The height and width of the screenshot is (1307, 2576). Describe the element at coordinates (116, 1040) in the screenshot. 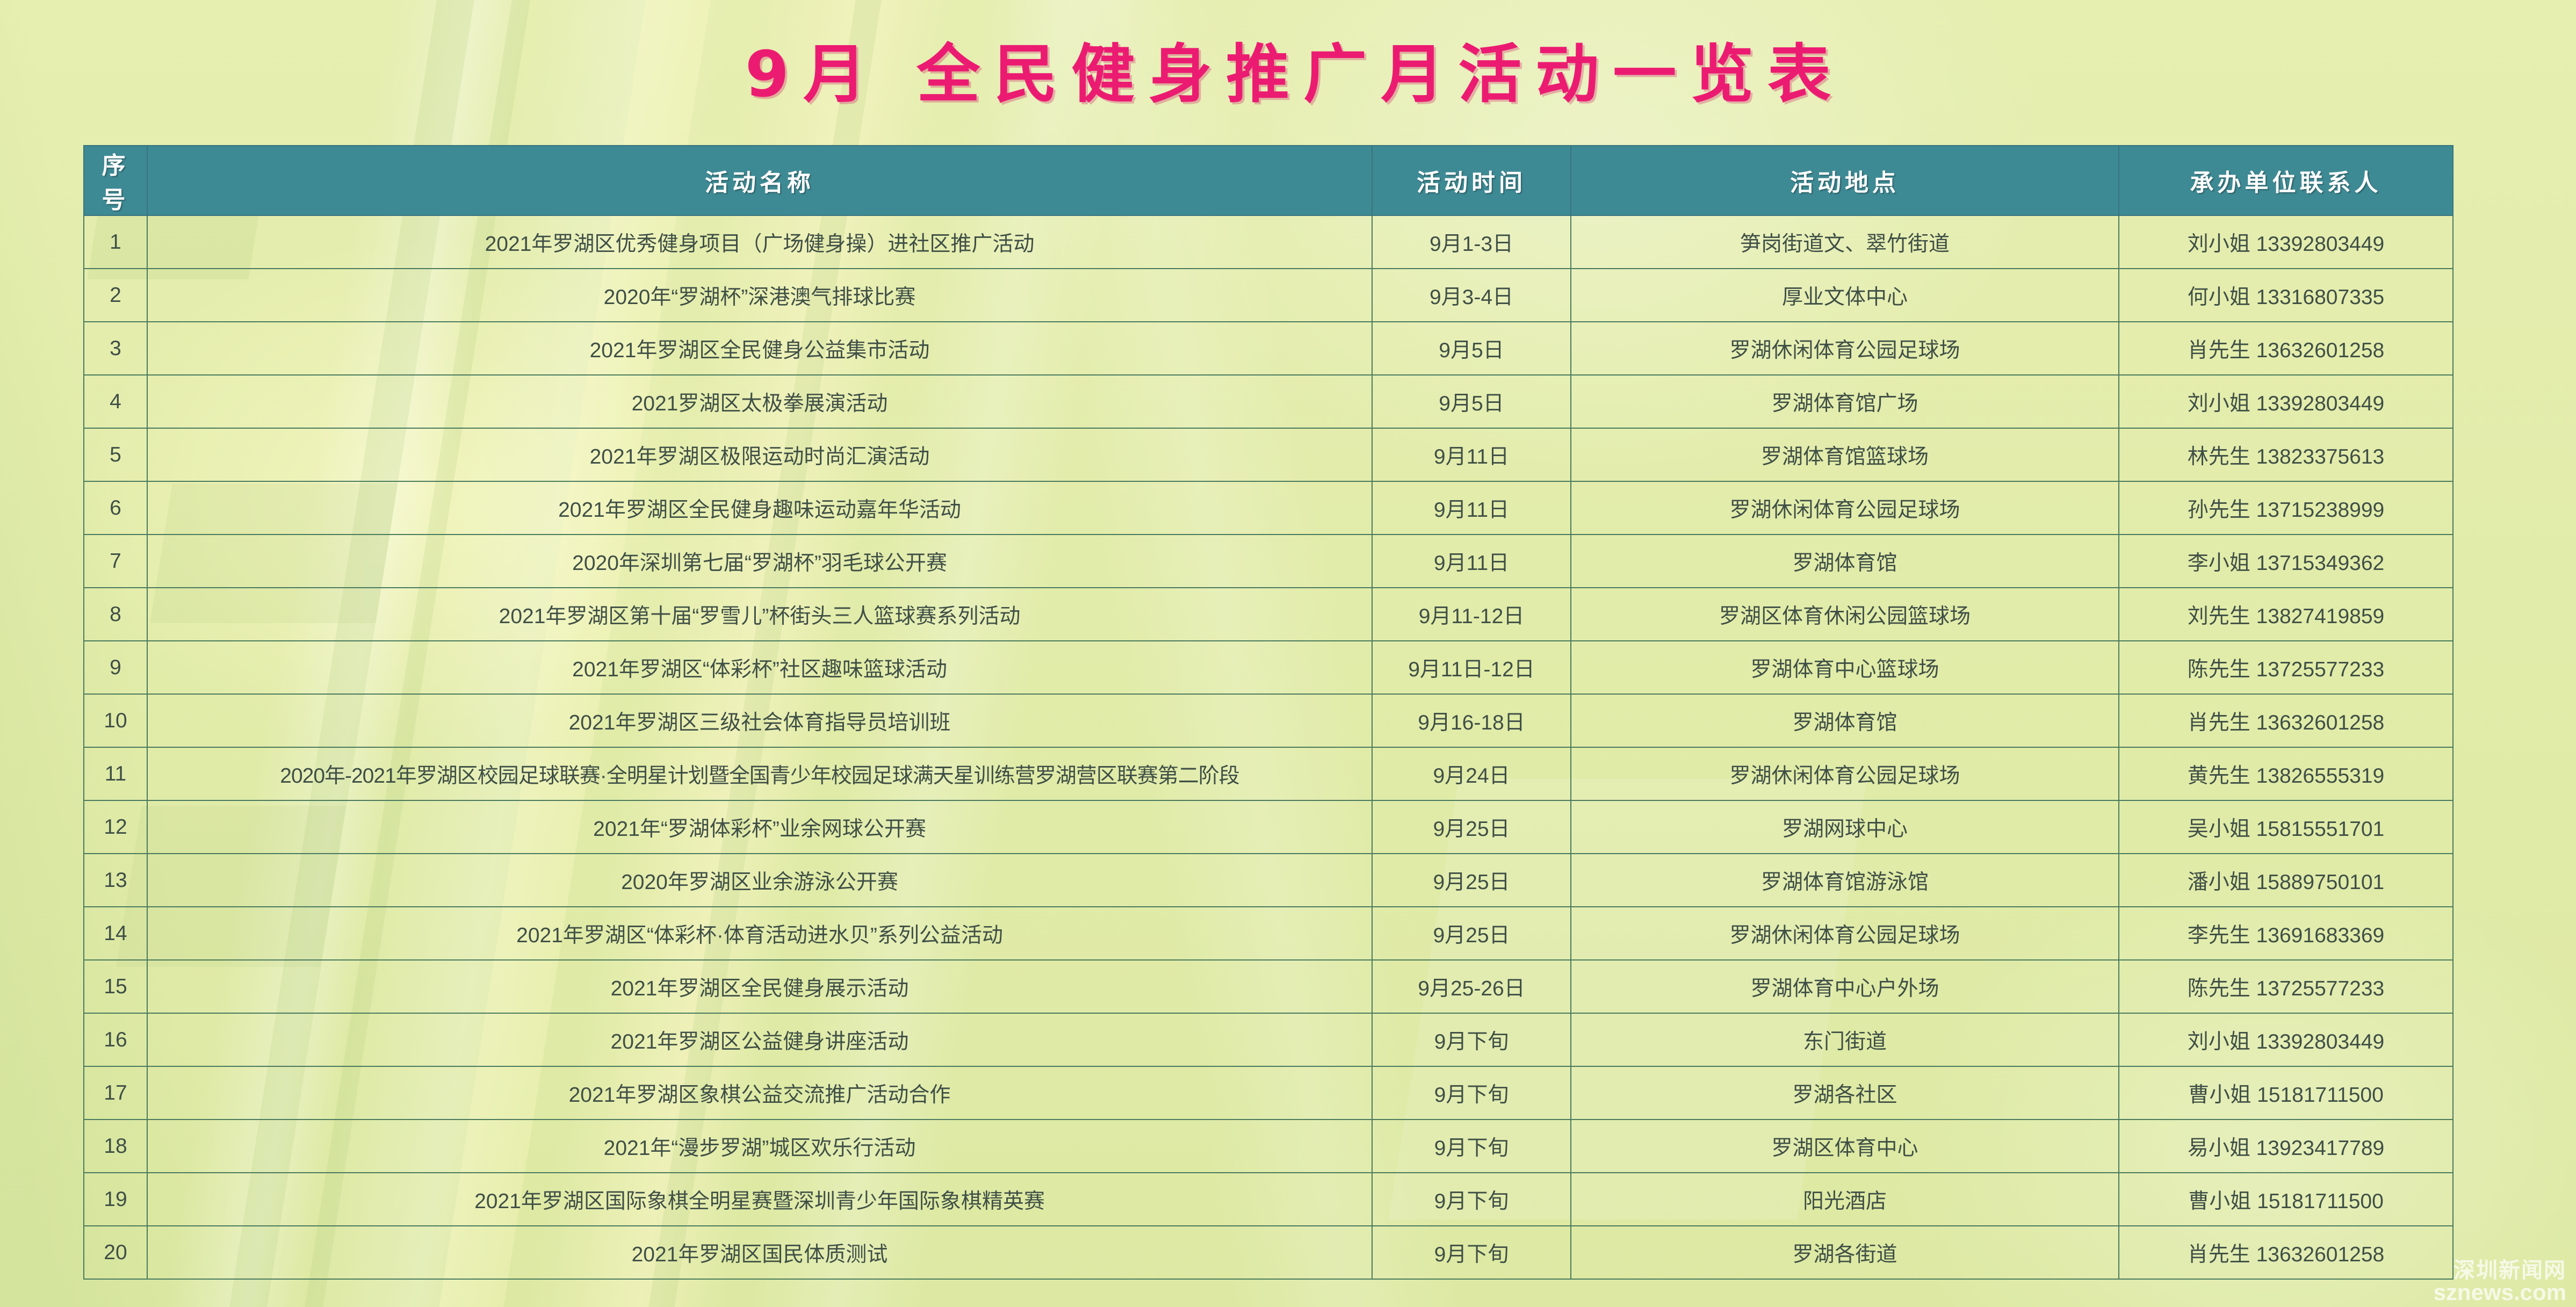

I see `cell-index: 16` at that location.